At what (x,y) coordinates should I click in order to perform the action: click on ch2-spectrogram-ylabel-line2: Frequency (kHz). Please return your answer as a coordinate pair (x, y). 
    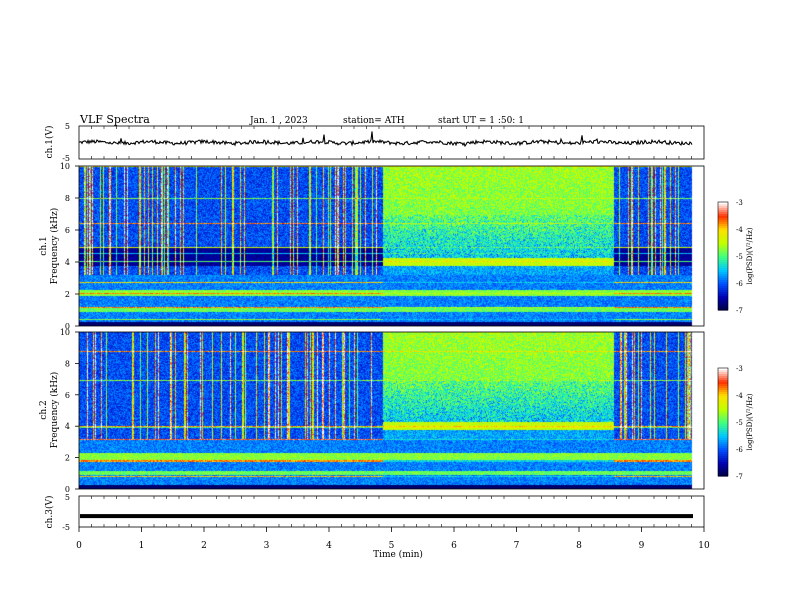
    Looking at the image, I should click on (54, 410).